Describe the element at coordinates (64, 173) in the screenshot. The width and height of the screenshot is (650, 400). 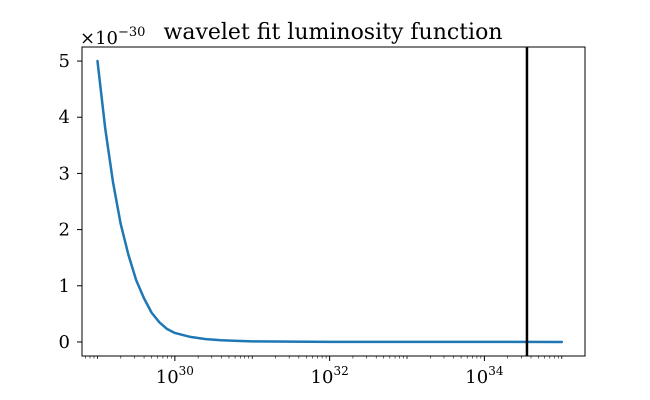
I see `y-tick-label: 3` at that location.